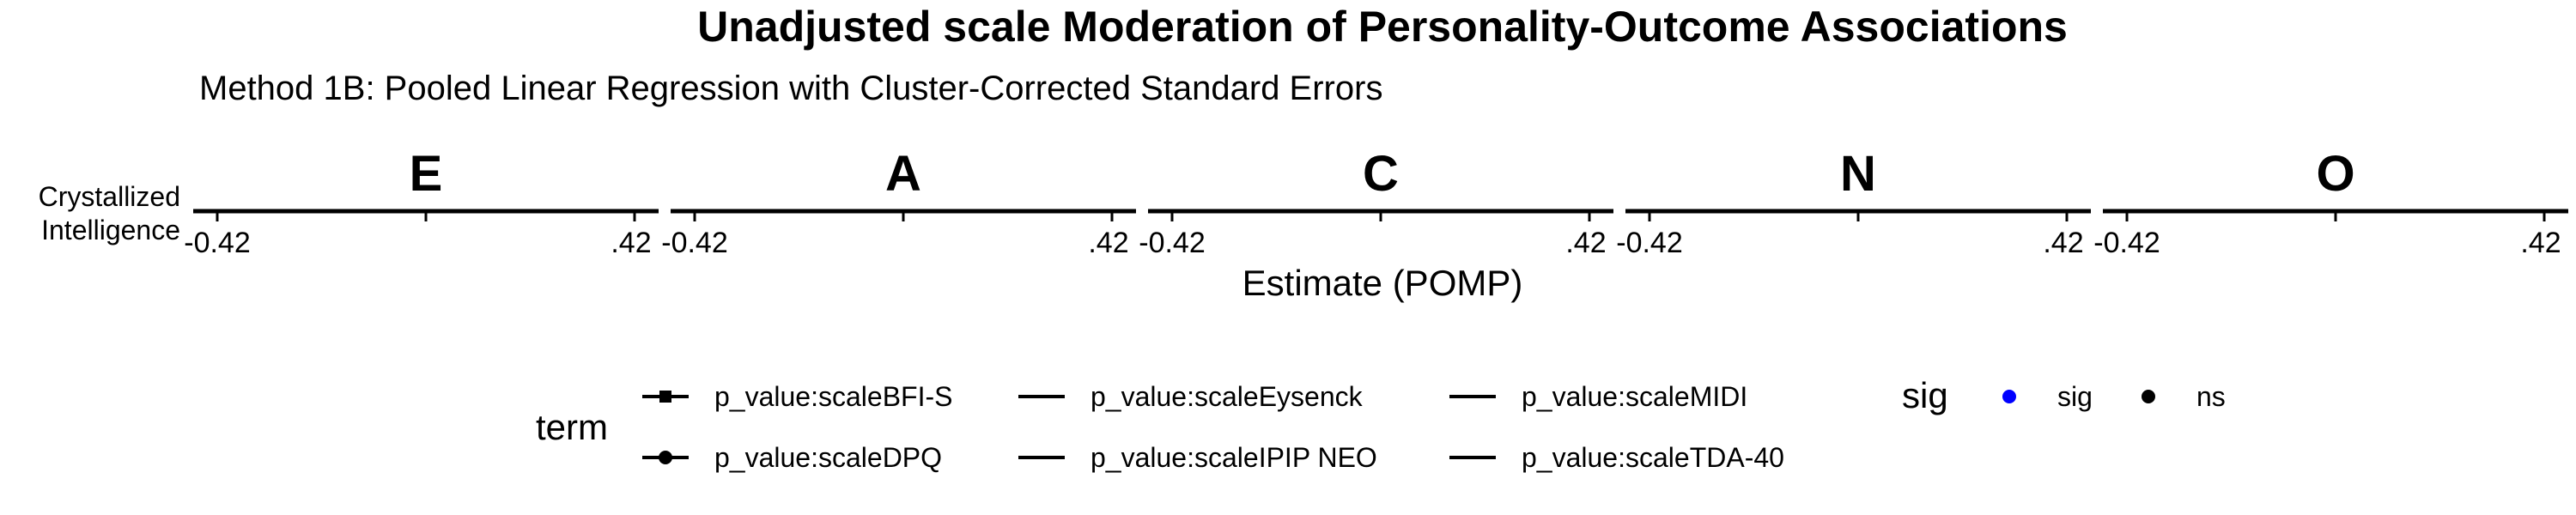 This screenshot has width=2576, height=515. I want to click on legend-sig-label: sig, so click(2075, 396).